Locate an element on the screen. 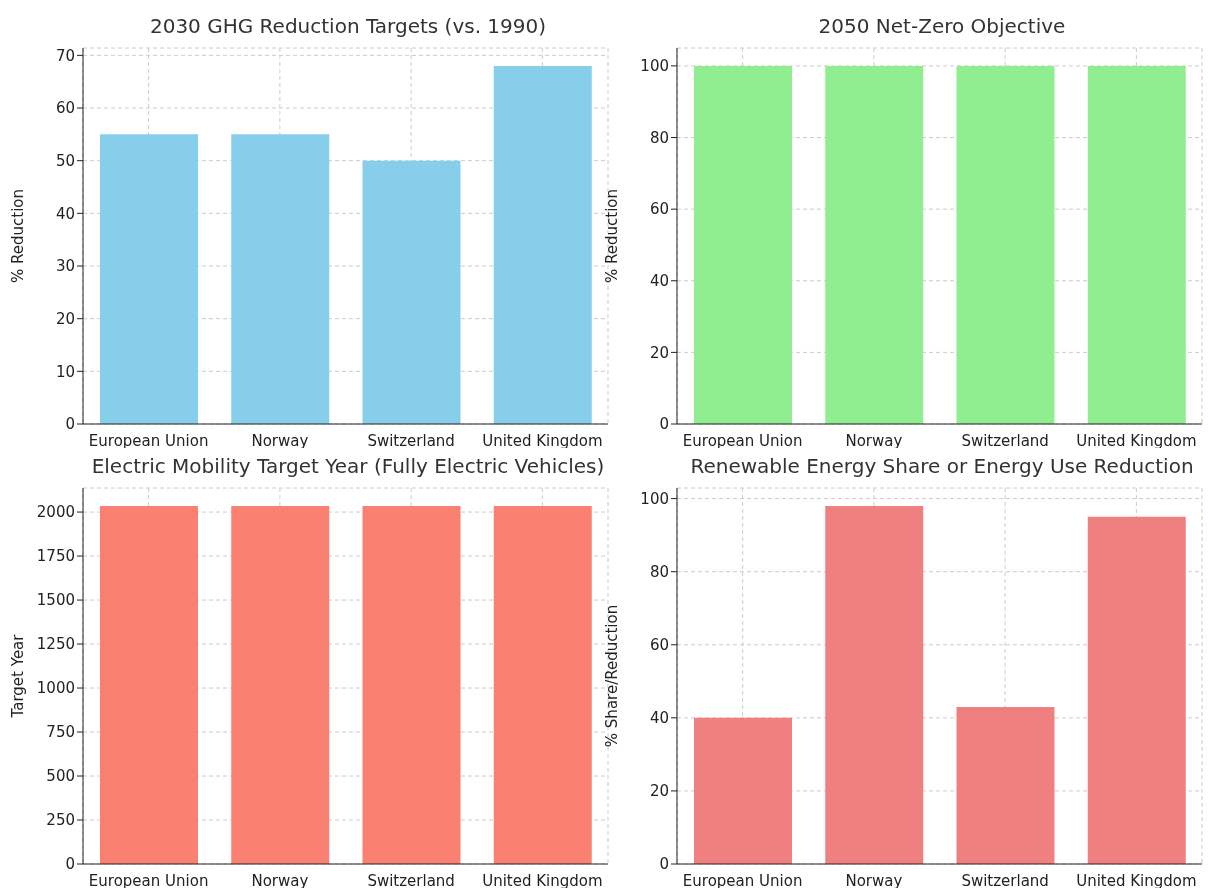 The height and width of the screenshot is (895, 1218). y-tick-label: 750 is located at coordinates (60, 732).